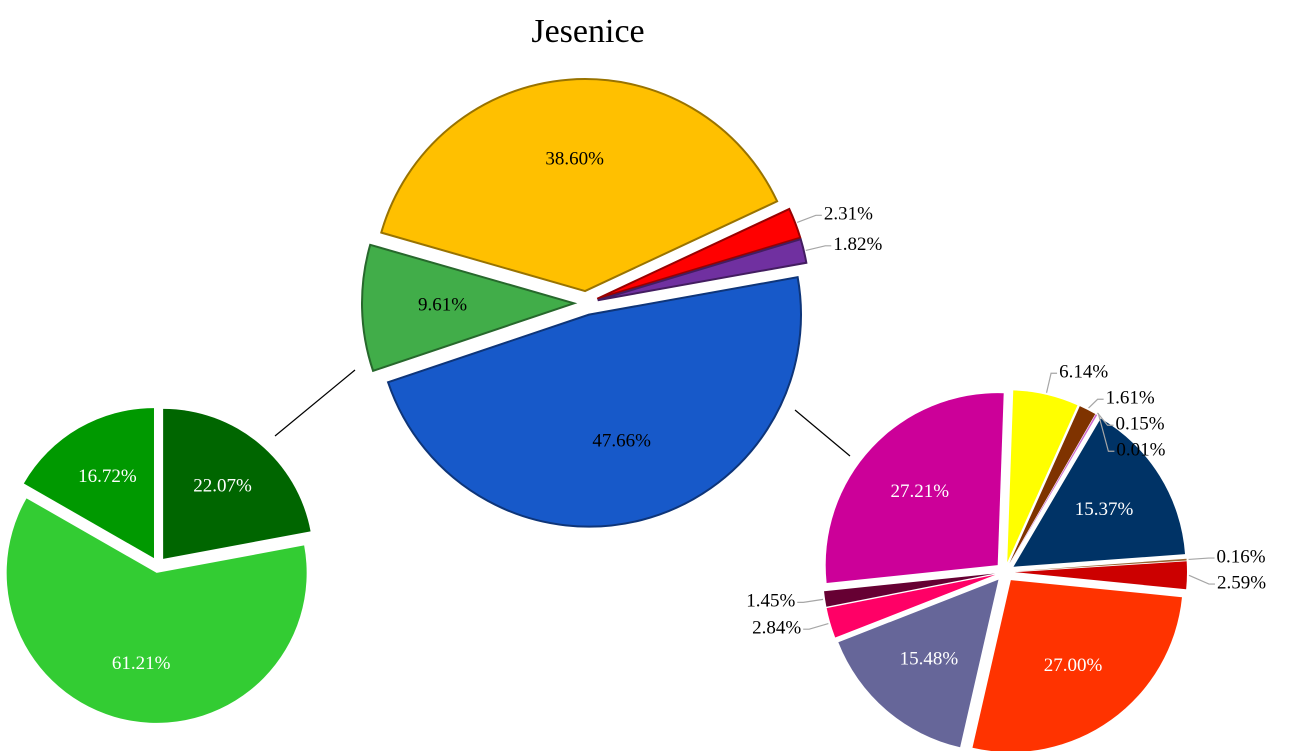 This screenshot has height=751, width=1293. Describe the element at coordinates (574, 158) in the screenshot. I see `data-label: 38.60%` at that location.